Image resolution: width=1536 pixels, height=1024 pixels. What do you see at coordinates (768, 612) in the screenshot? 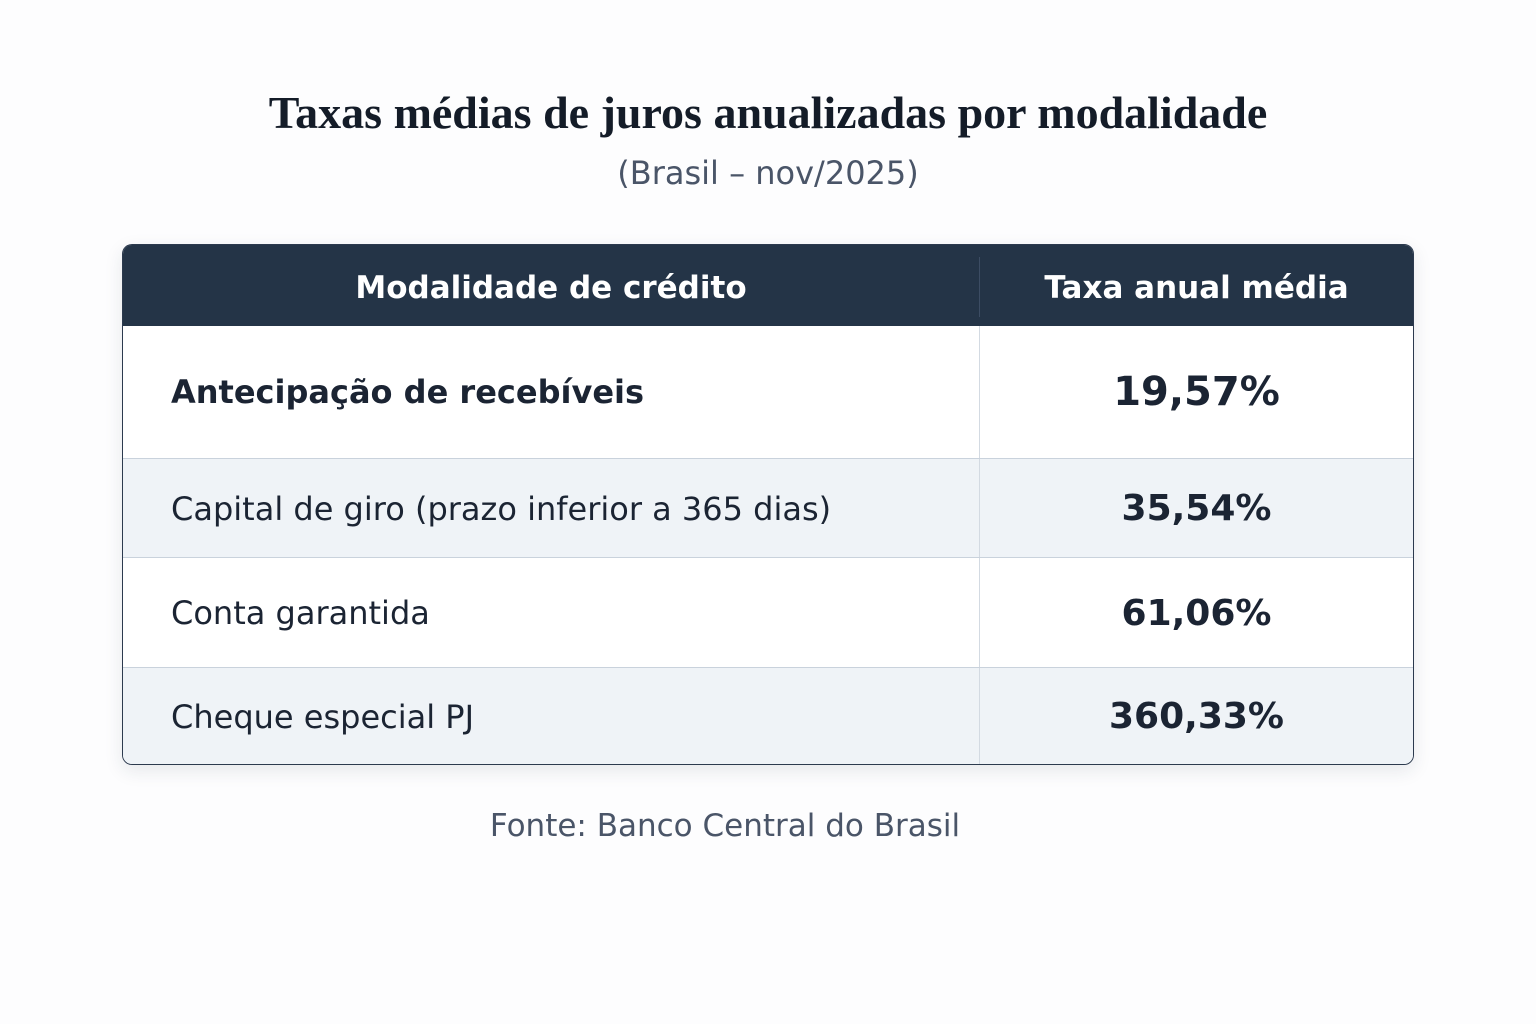
I see `table-row: Conta garantida 61,06%` at bounding box center [768, 612].